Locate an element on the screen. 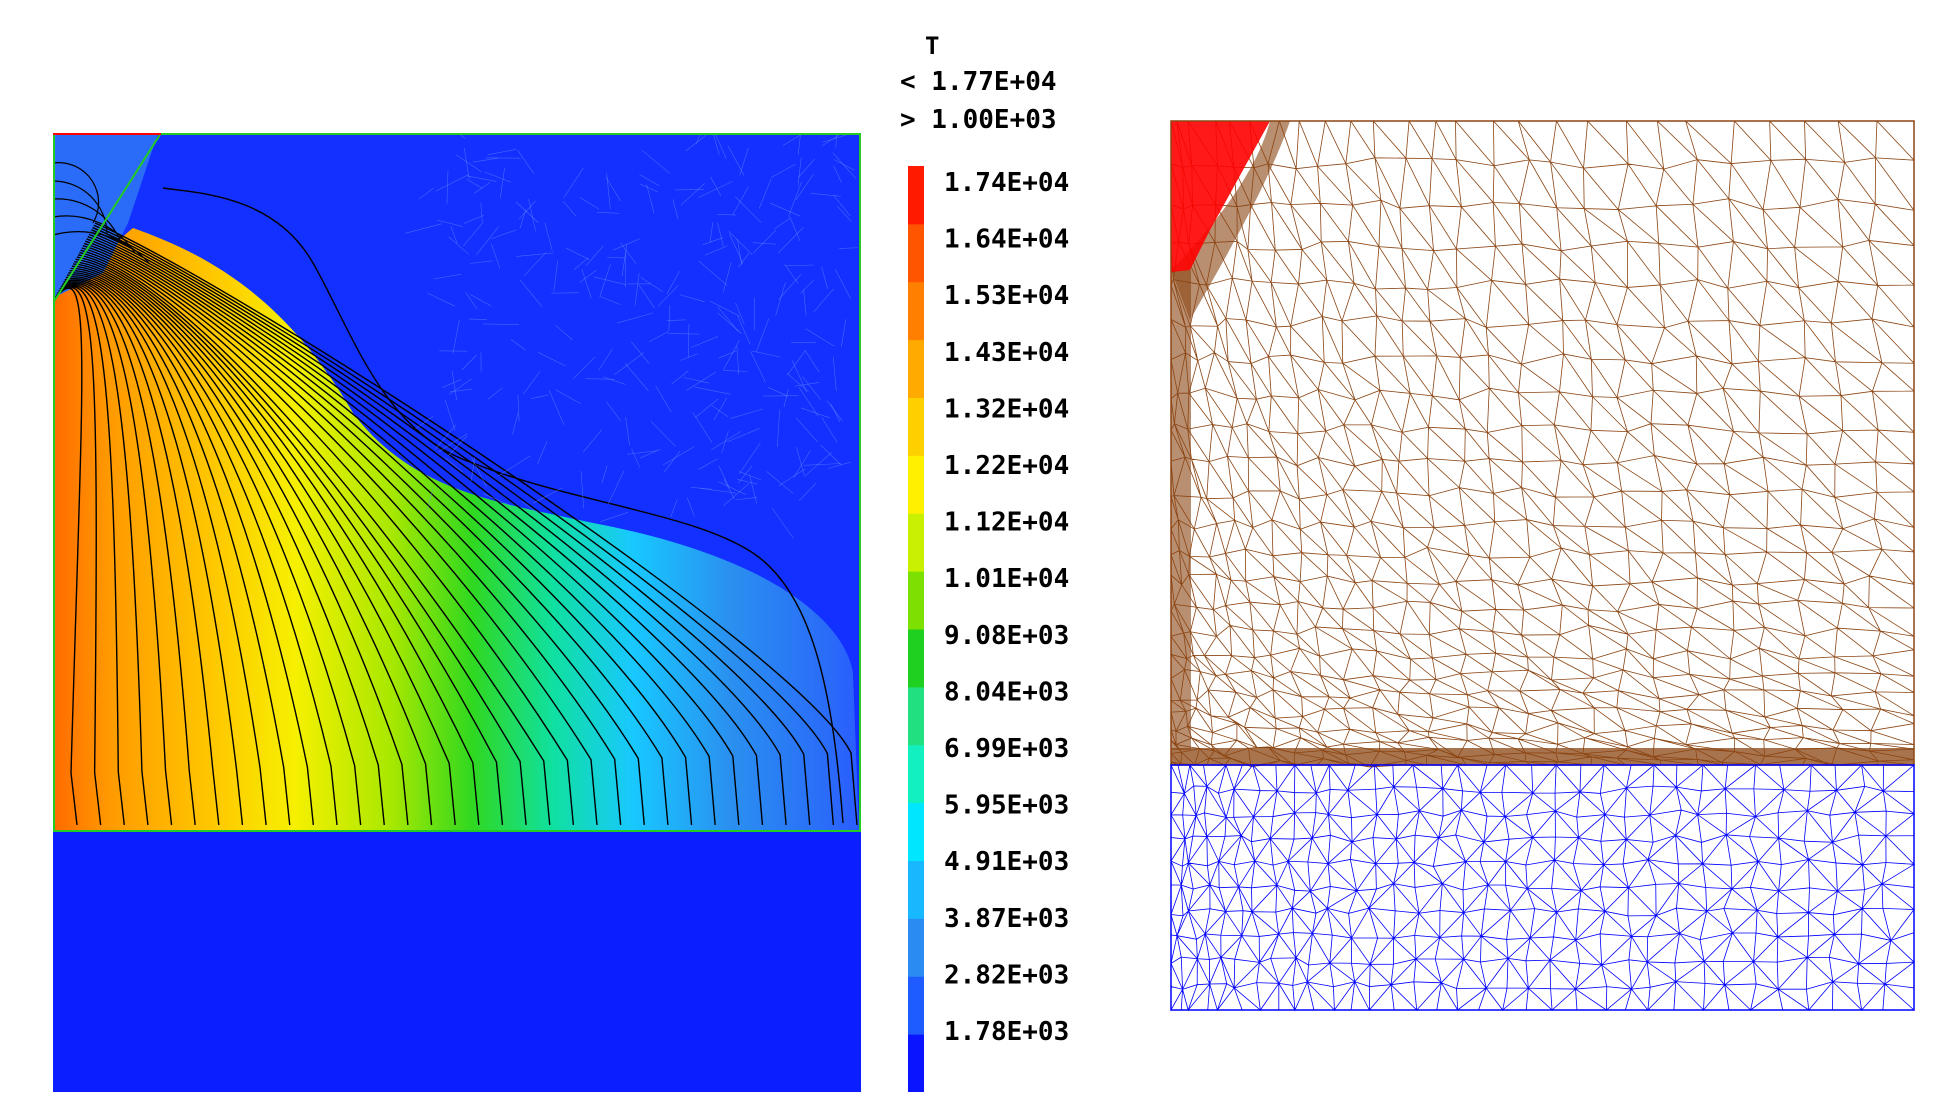 This screenshot has width=1960, height=1096. colorbar is located at coordinates (916, 629).